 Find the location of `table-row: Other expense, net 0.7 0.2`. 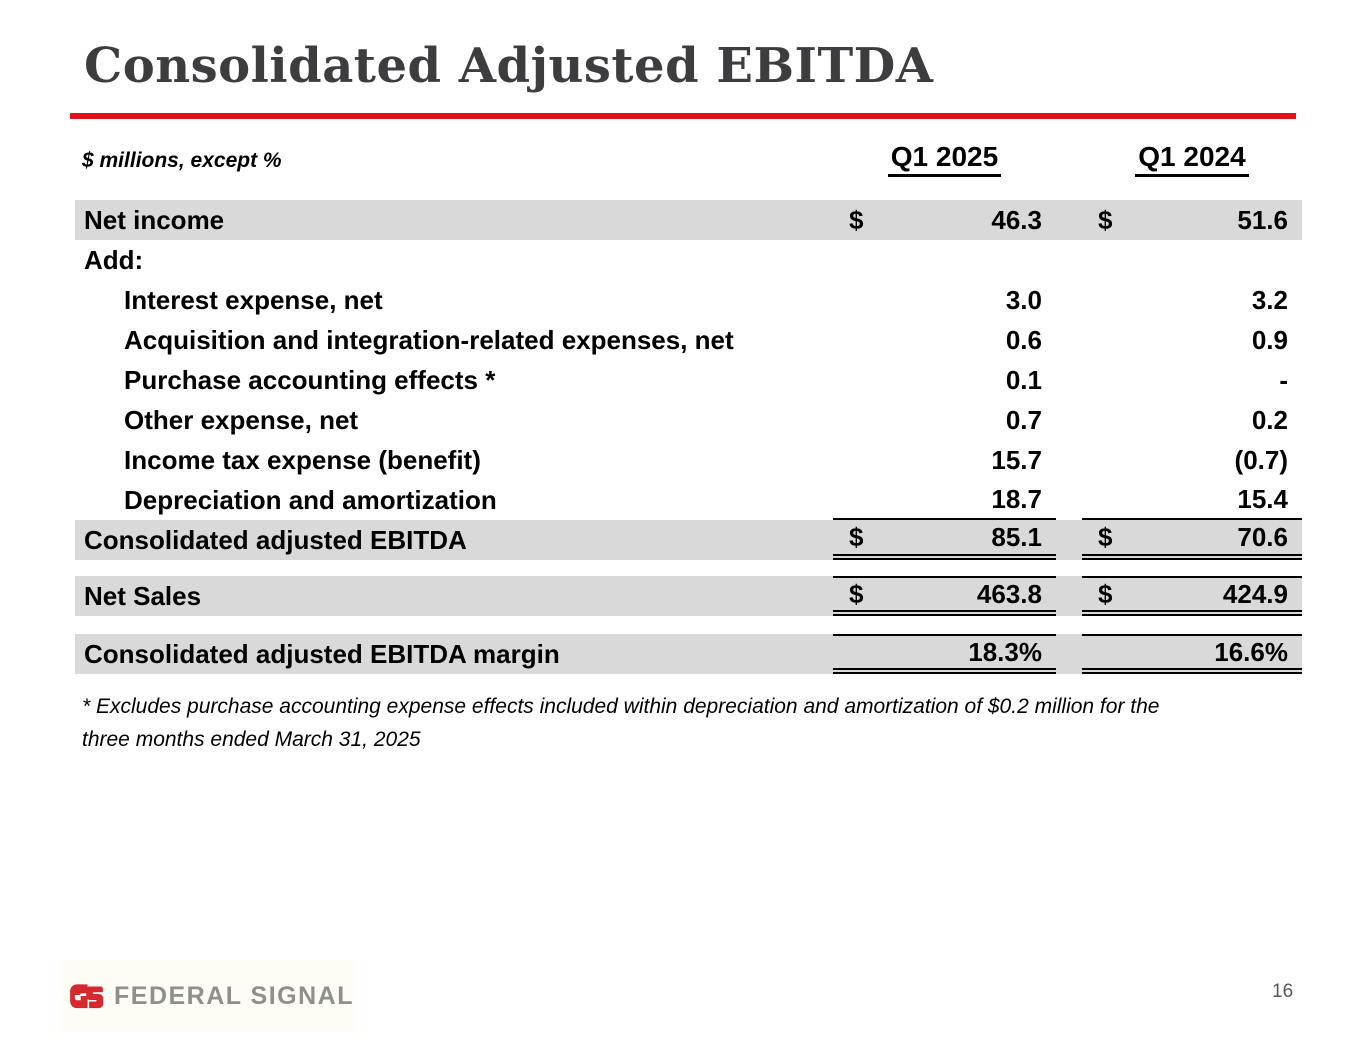

table-row: Other expense, net 0.7 0.2 is located at coordinates (688, 420).